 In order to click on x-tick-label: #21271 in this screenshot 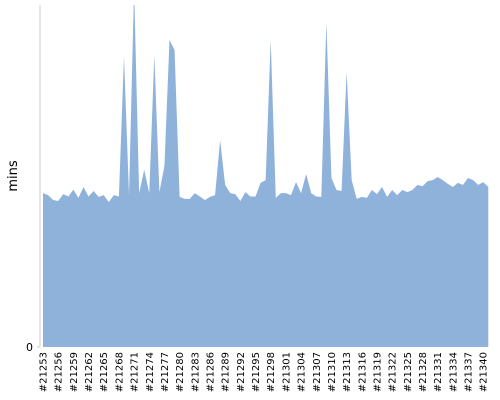, I will do `click(135, 372)`.